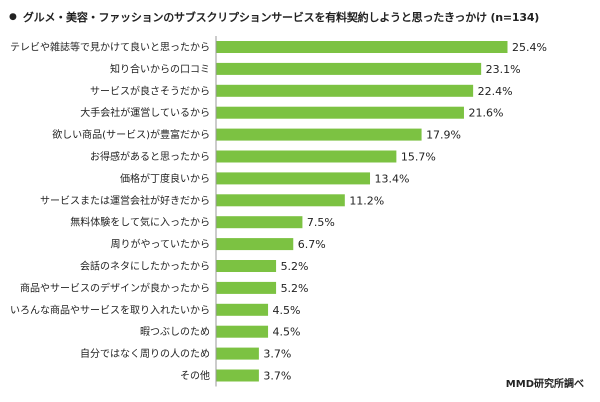  What do you see at coordinates (125, 200) in the screenshot?
I see `category-label: サービスまたは運営会社が好きだから` at bounding box center [125, 200].